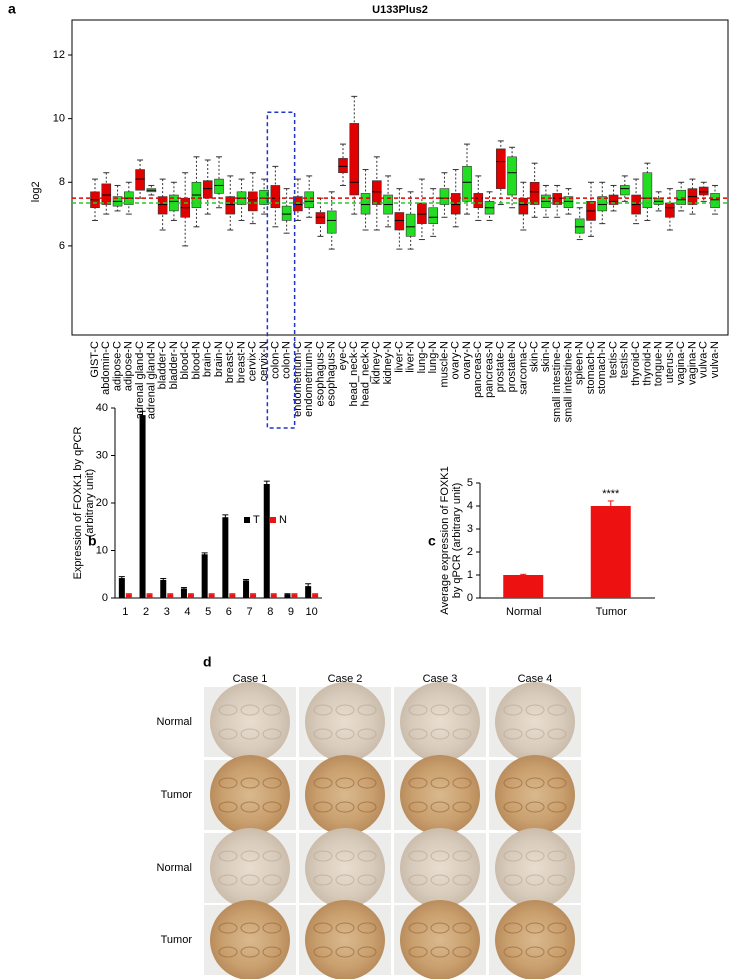 This screenshot has height=979, width=748. What do you see at coordinates (470, 506) in the screenshot?
I see `y-tick-label: 4` at bounding box center [470, 506].